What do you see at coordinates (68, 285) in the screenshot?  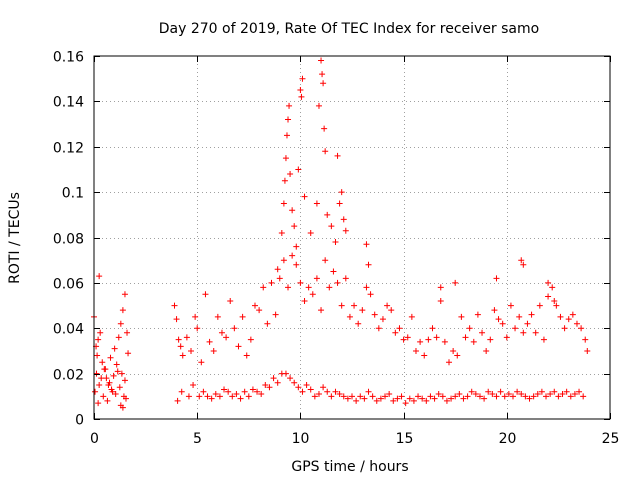 I see `y-tick-label: 0.06` at bounding box center [68, 285].